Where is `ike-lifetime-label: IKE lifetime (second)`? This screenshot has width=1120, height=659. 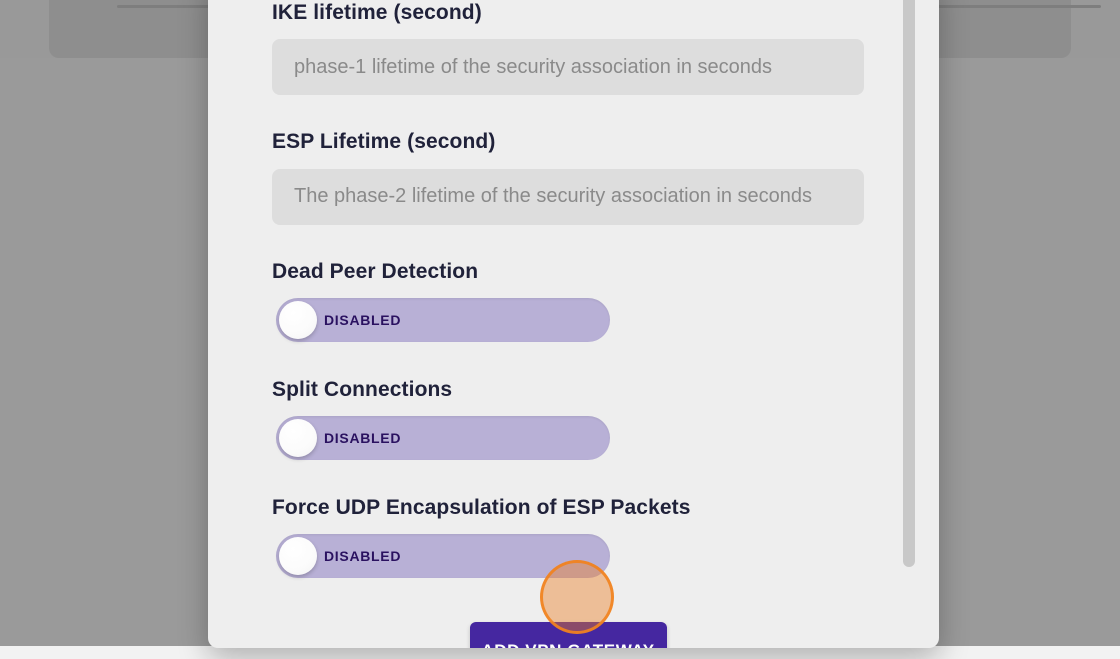 ike-lifetime-label: IKE lifetime (second) is located at coordinates (377, 12).